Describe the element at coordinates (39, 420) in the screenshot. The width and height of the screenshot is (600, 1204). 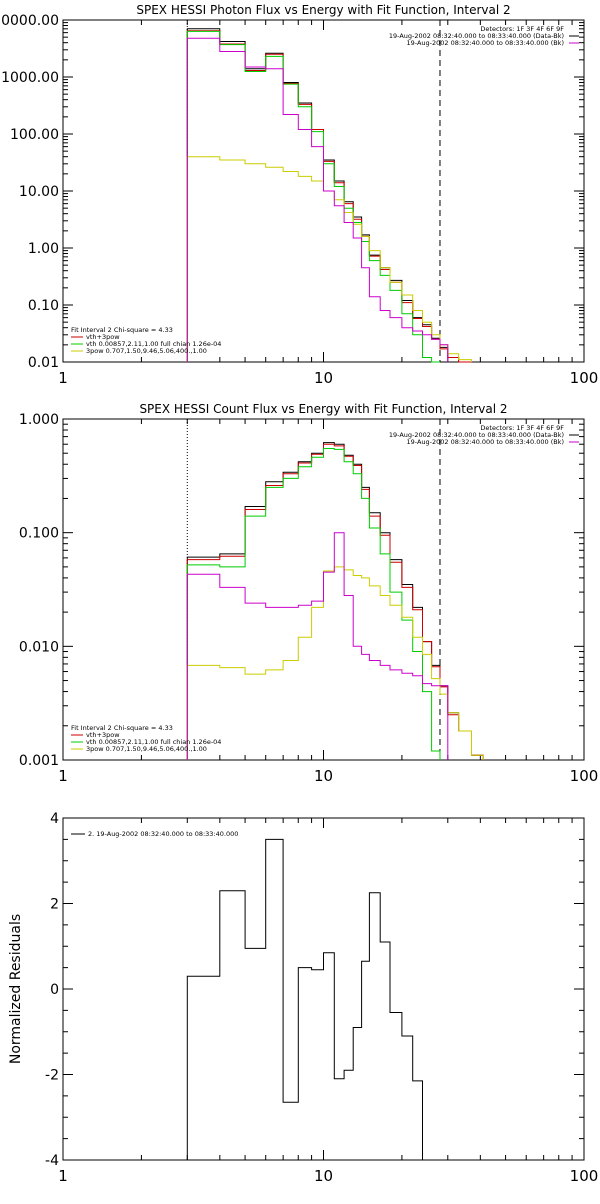
I see `y-tick-label: 1.000` at that location.